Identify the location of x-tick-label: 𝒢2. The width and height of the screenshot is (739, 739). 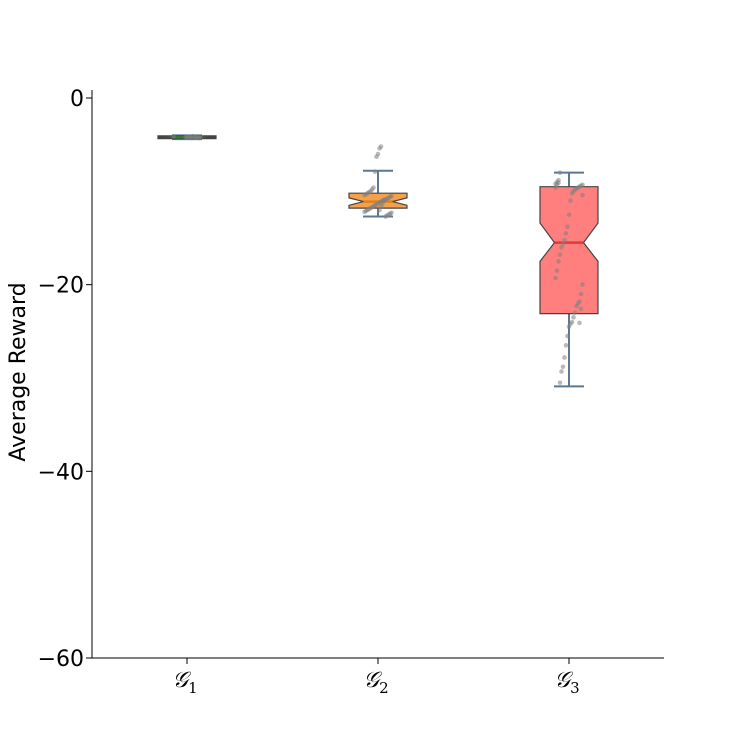
(375, 682).